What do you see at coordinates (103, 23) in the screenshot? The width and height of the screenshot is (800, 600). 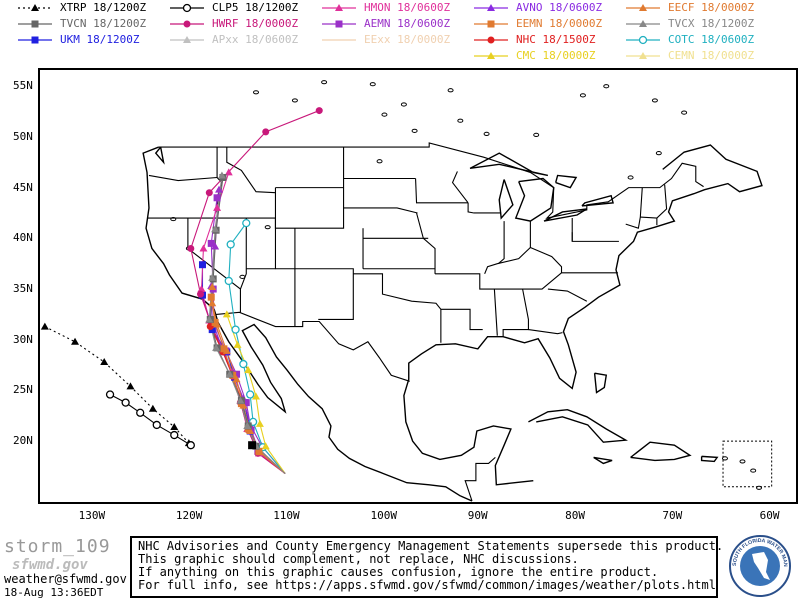 I see `legend-label: TVCN 18/1200Z` at bounding box center [103, 23].